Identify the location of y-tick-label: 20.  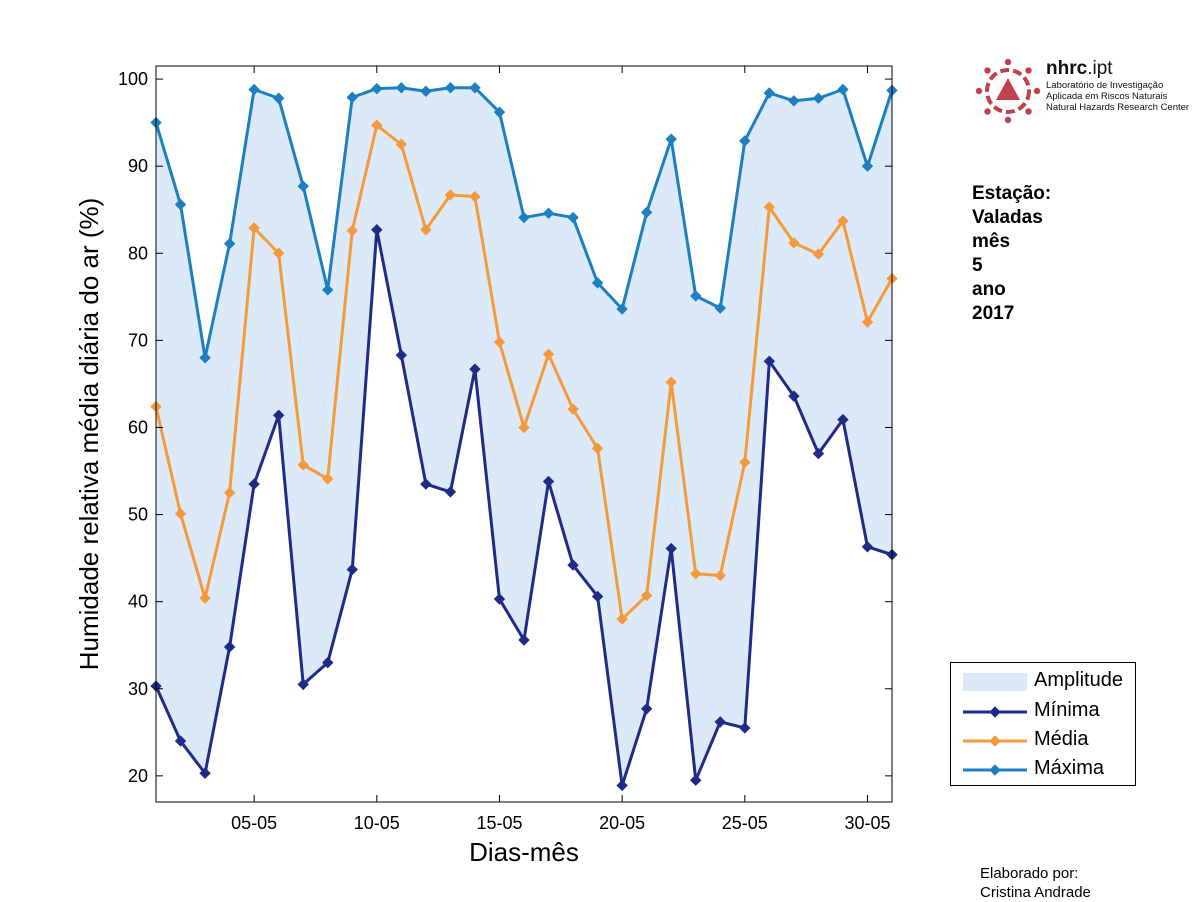
(138, 776).